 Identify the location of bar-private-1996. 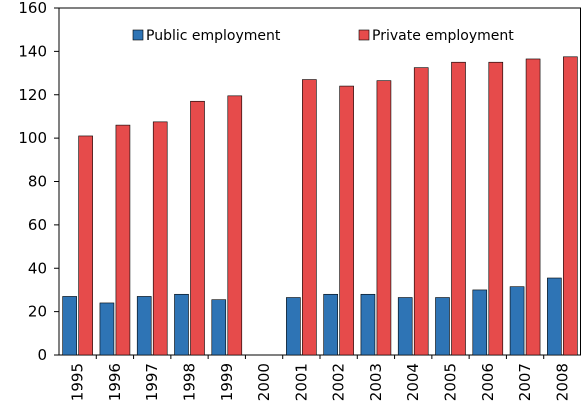
(123, 240).